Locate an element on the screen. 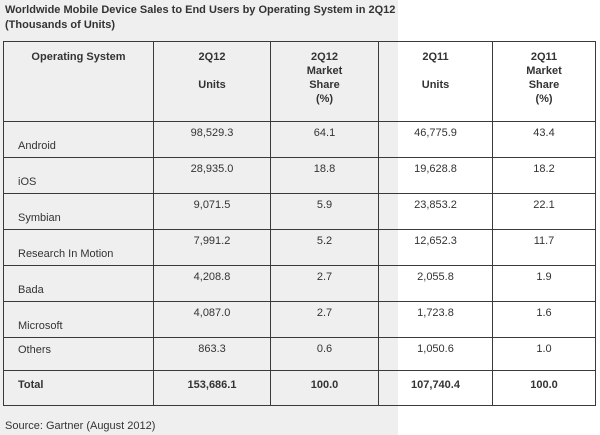 The width and height of the screenshot is (600, 435). units-2q12-cell: 4,087.0 is located at coordinates (212, 319).